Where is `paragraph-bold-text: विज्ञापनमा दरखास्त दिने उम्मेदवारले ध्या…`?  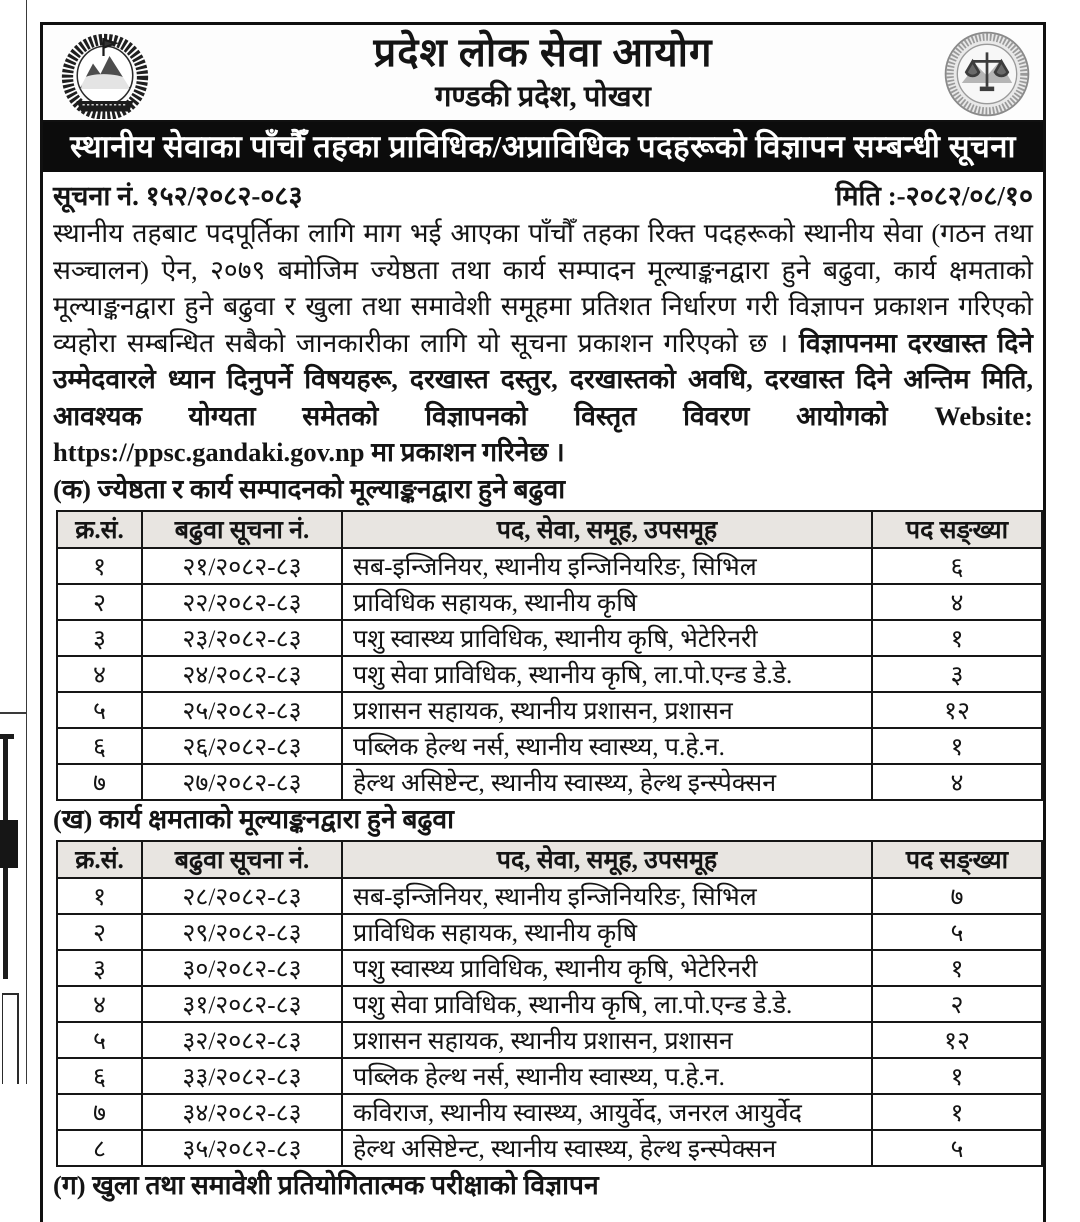
paragraph-bold-text: विज्ञापनमा दरखास्त दिने उम्मेदवारले ध्या… is located at coordinates (543, 379).